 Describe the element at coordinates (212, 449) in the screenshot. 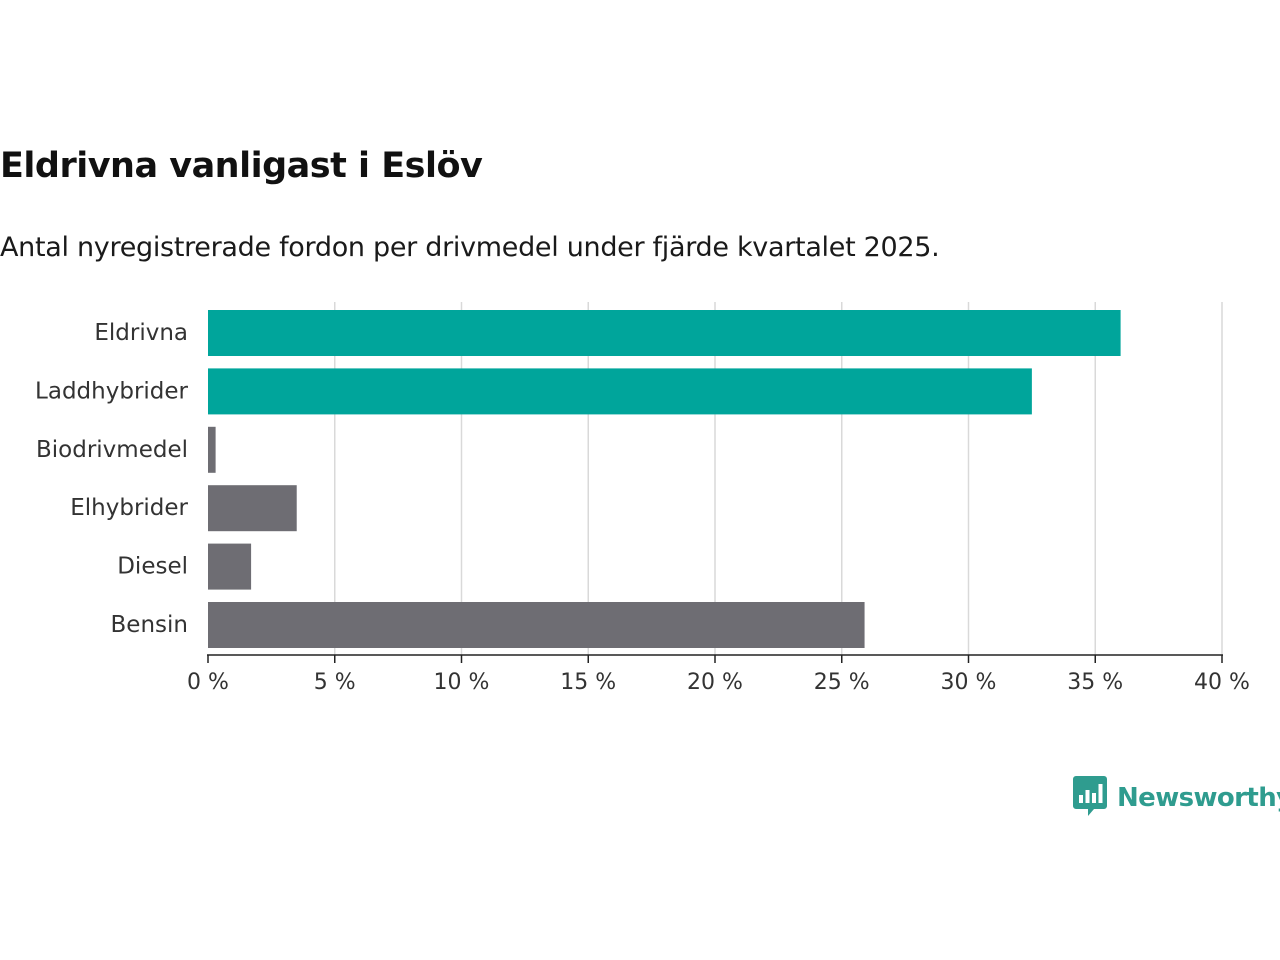

I see `bar-biodrivmedel` at that location.